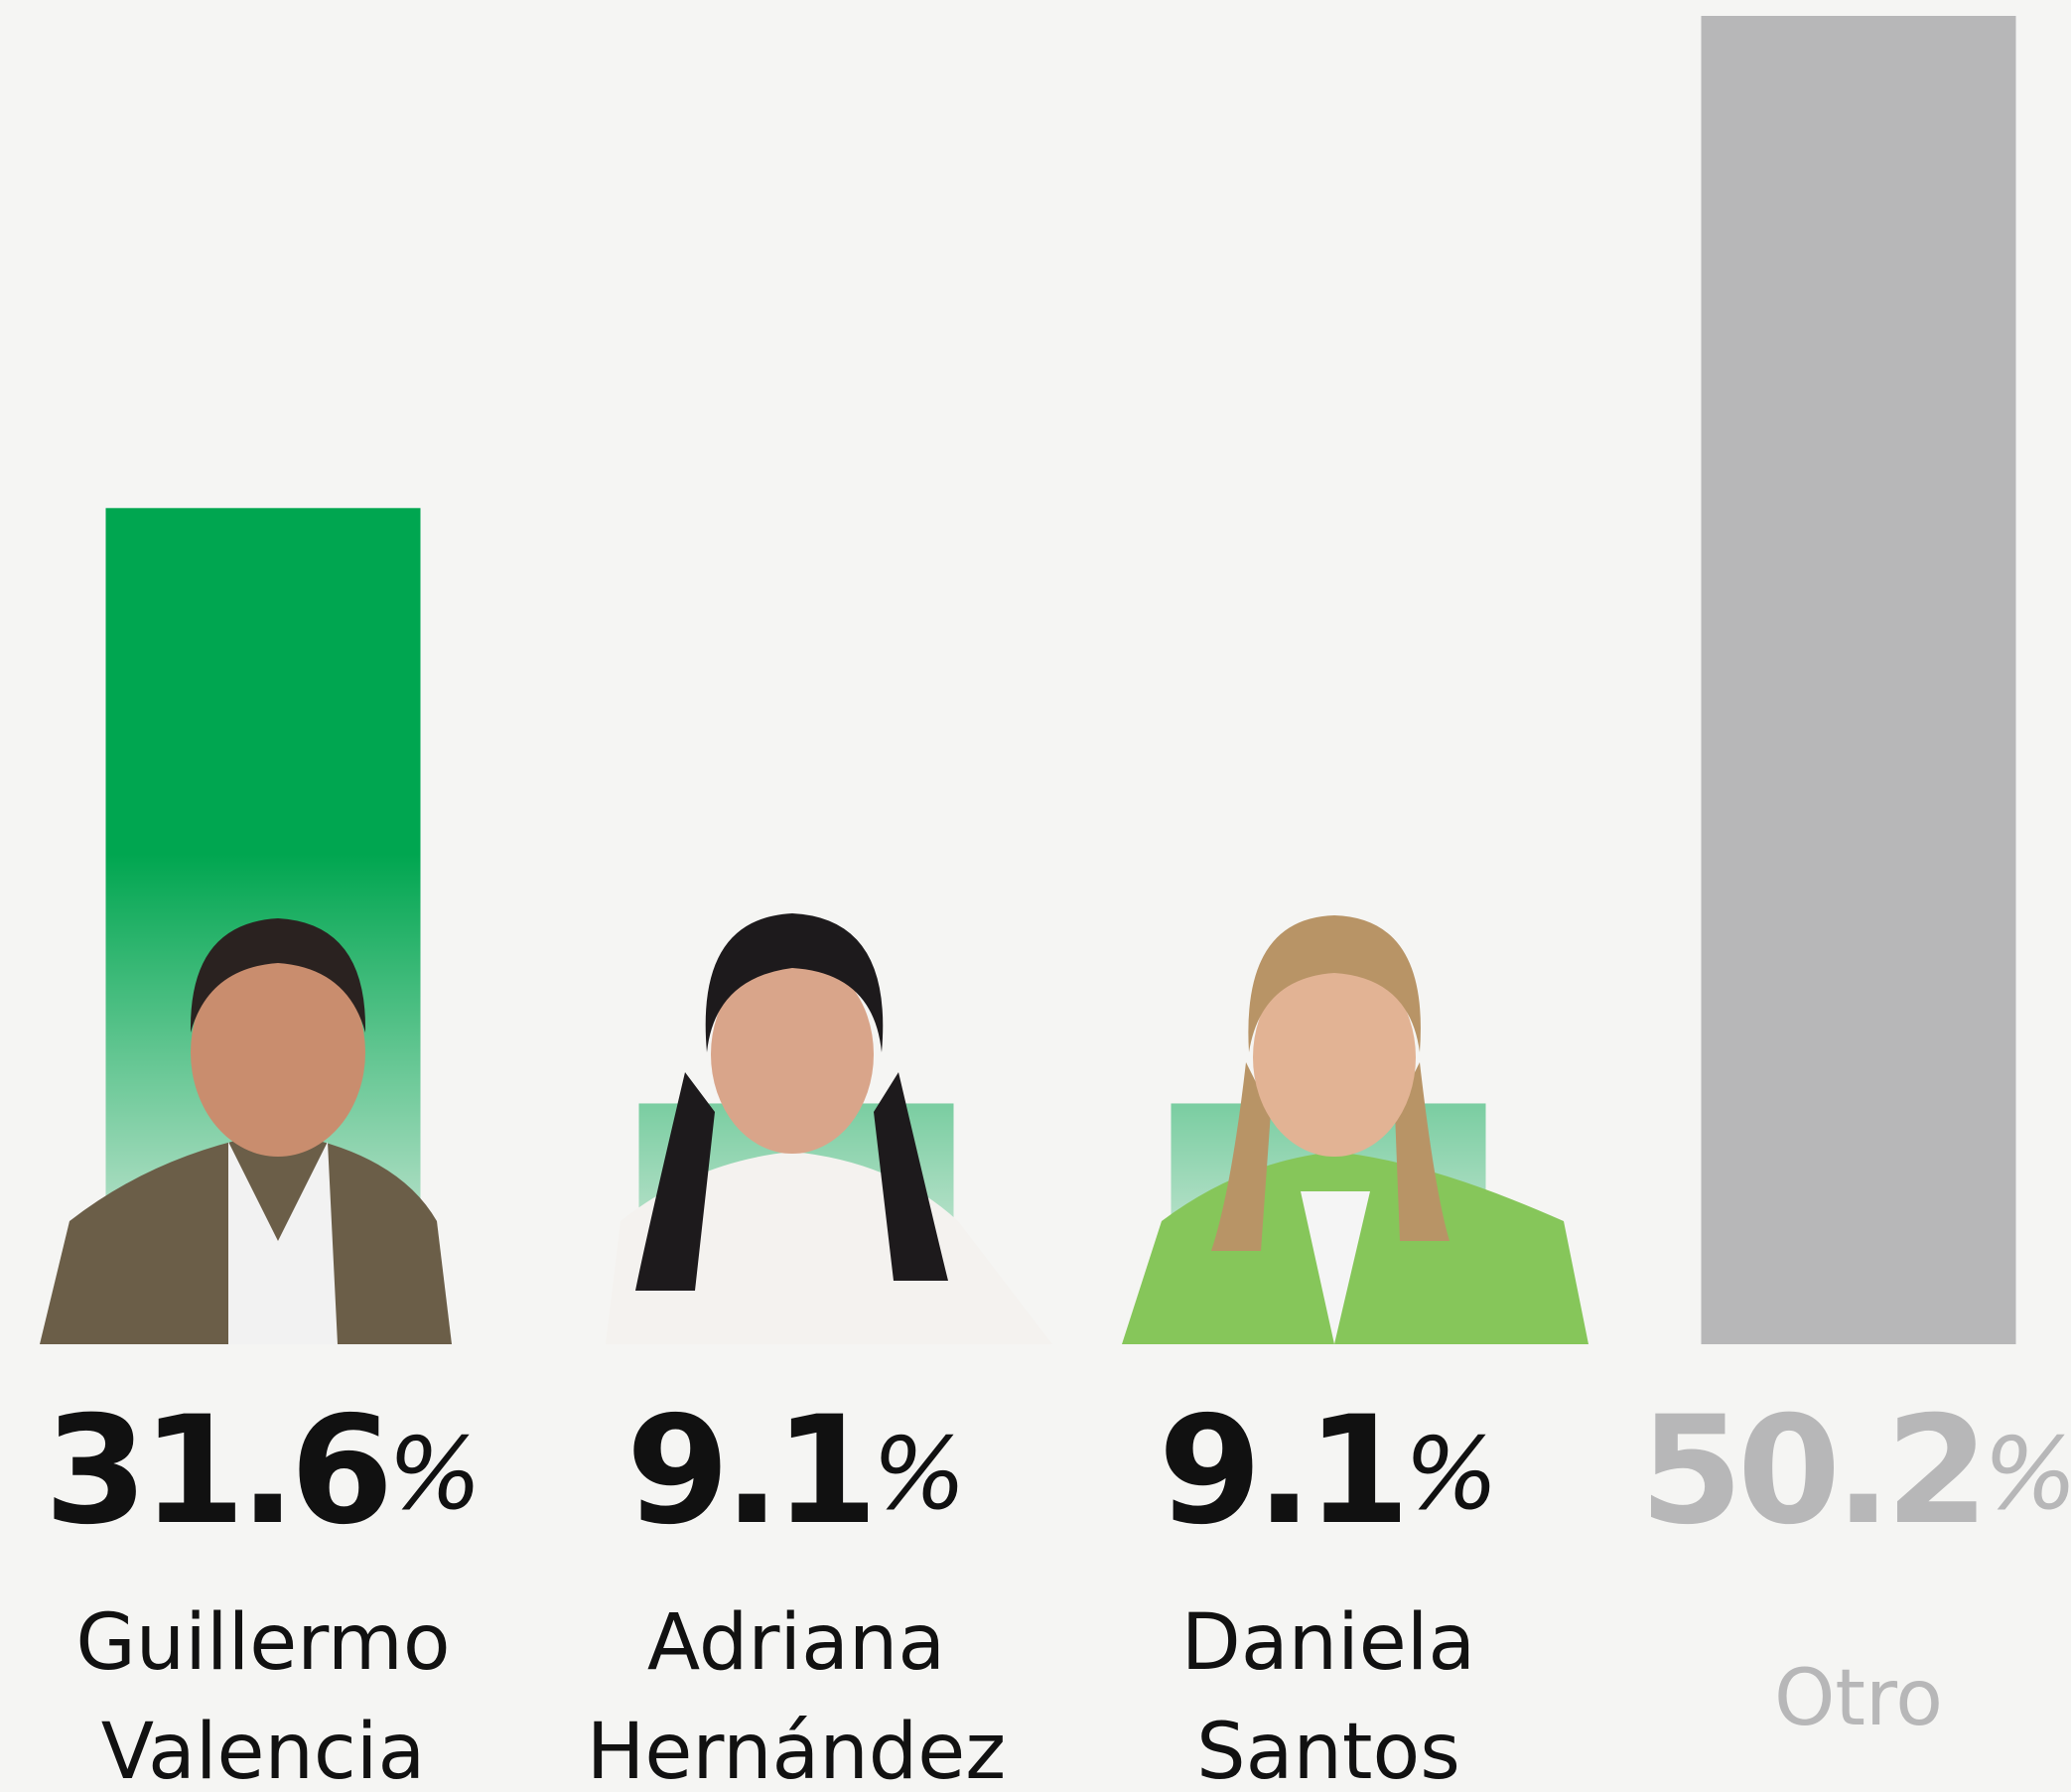  What do you see at coordinates (1859, 1698) in the screenshot?
I see `category-label: Otro` at bounding box center [1859, 1698].